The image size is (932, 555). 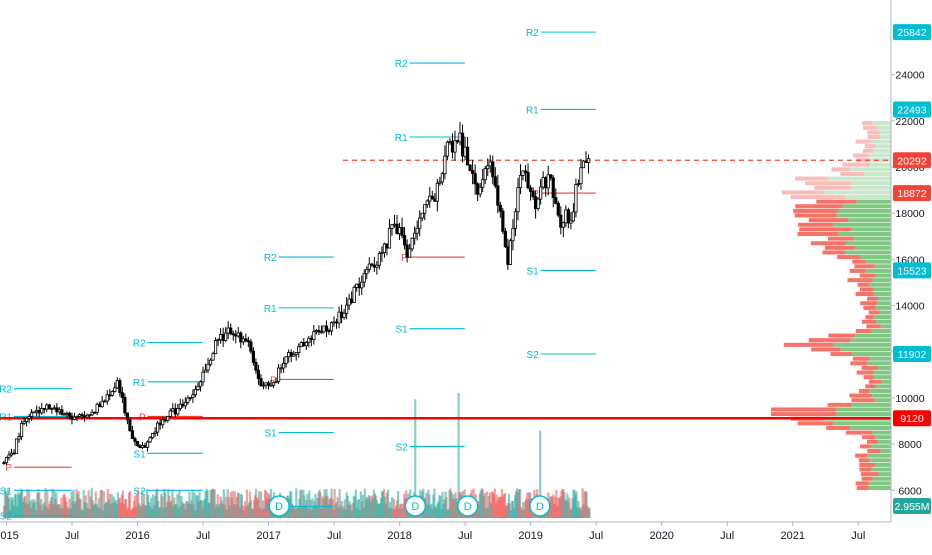 What do you see at coordinates (401, 138) in the screenshot?
I see `pivot-label-r1: R1` at bounding box center [401, 138].